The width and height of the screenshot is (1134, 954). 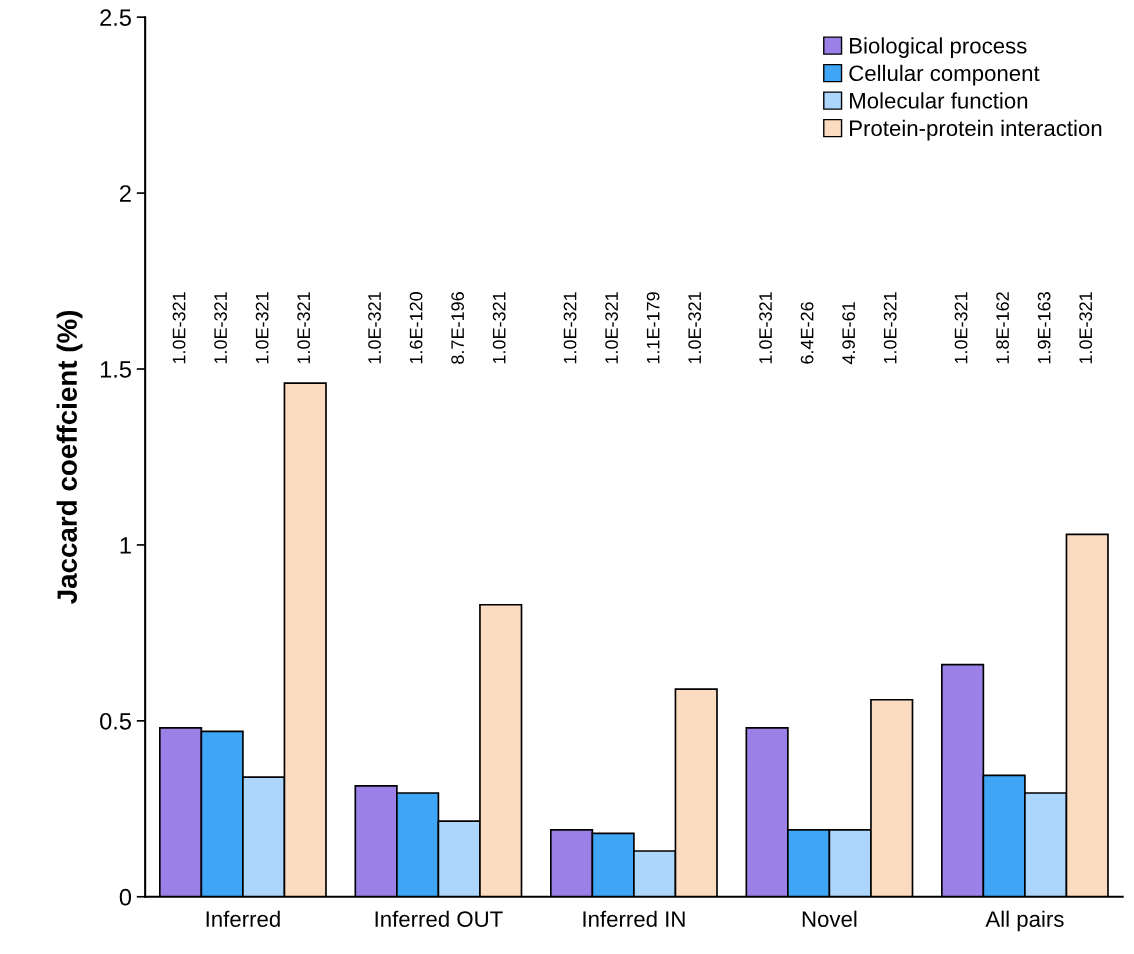 What do you see at coordinates (69, 457) in the screenshot?
I see `y-axis-title: Jaccard coeffcient (%)` at bounding box center [69, 457].